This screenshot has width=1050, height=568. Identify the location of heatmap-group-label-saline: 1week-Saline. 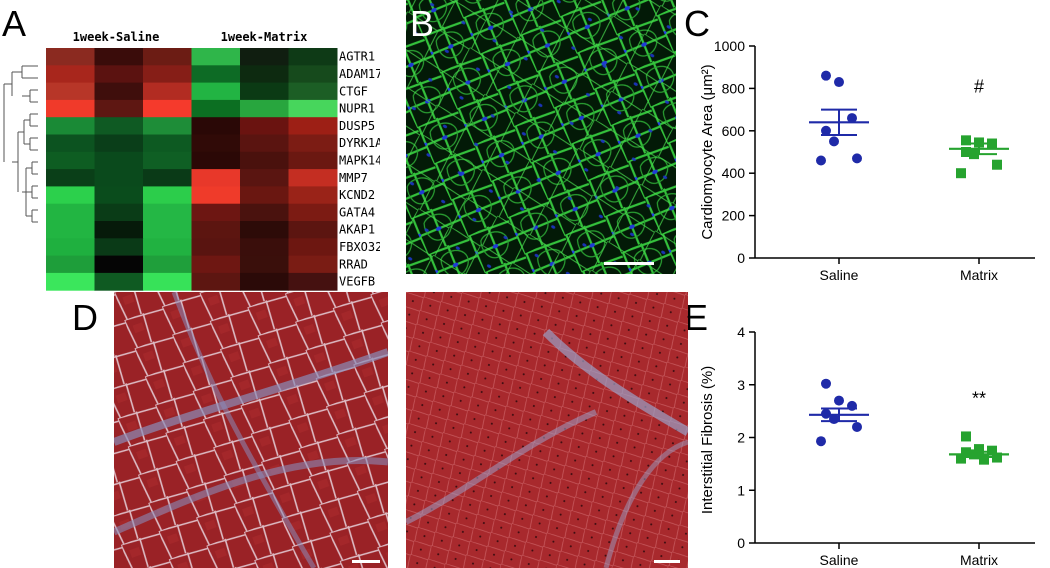
(116, 37).